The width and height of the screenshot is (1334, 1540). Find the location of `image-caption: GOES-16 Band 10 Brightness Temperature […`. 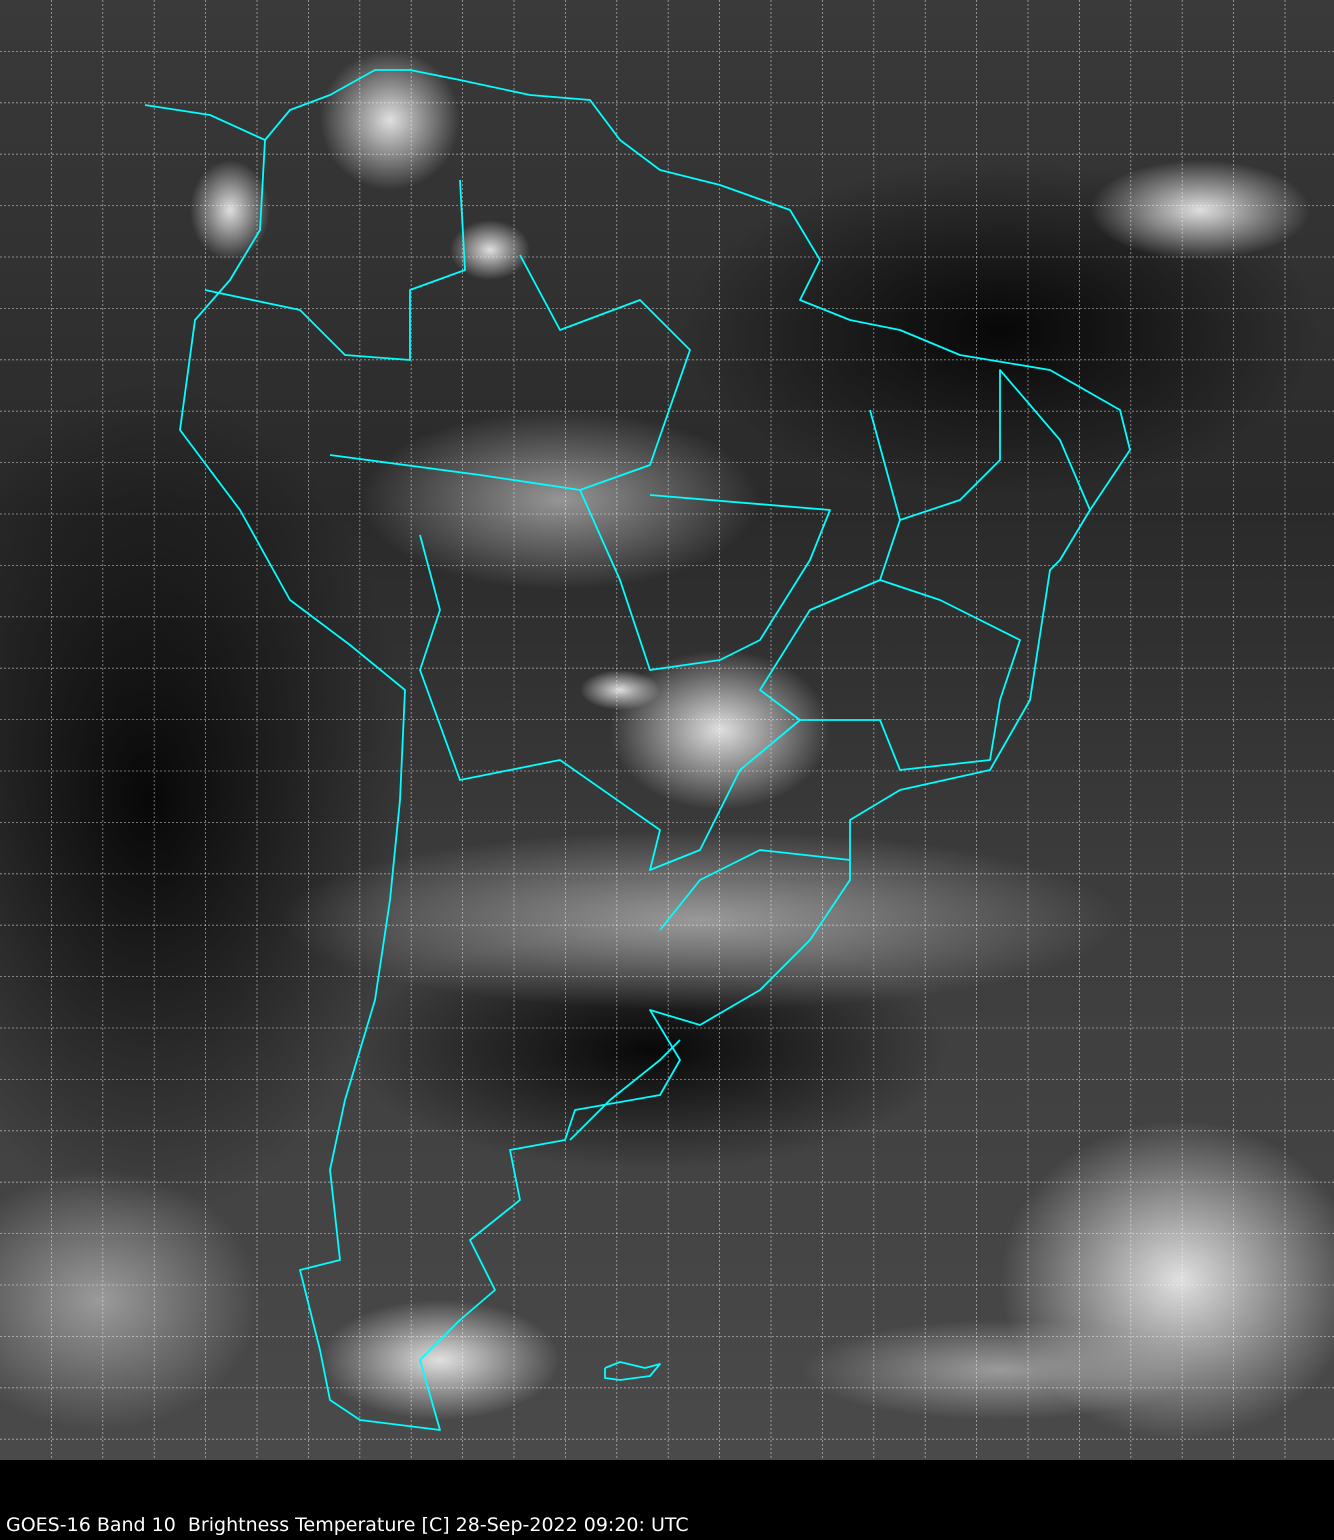

image-caption: GOES-16 Band 10 Brightness Temperature [… is located at coordinates (347, 1525).